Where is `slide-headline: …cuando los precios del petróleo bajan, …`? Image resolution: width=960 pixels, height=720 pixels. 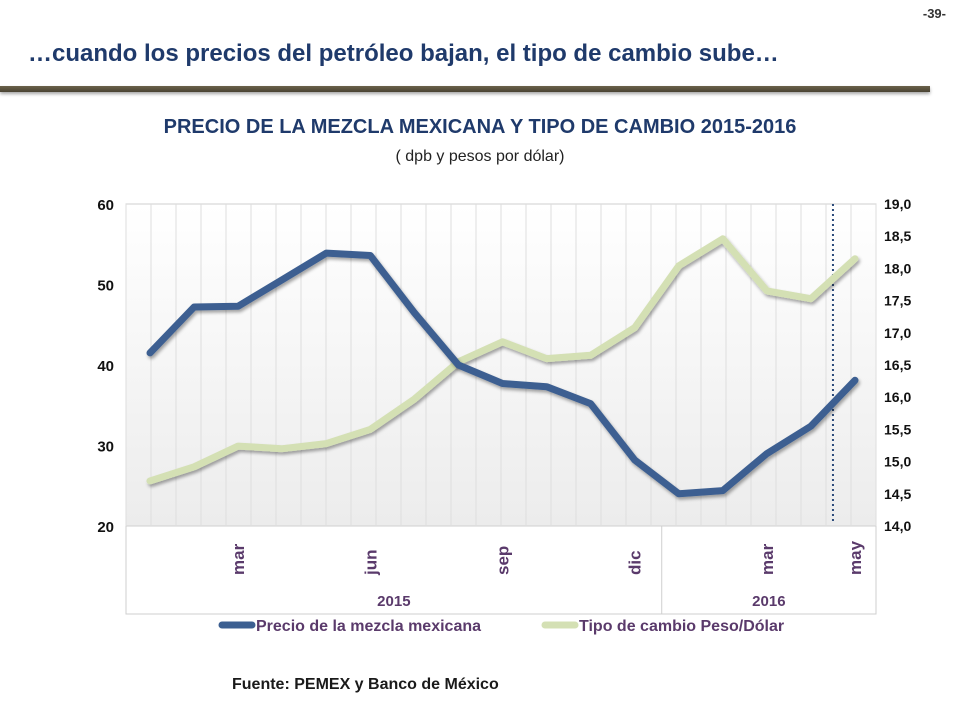
slide-headline: …cuando los precios del petróleo bajan, … is located at coordinates (403, 53).